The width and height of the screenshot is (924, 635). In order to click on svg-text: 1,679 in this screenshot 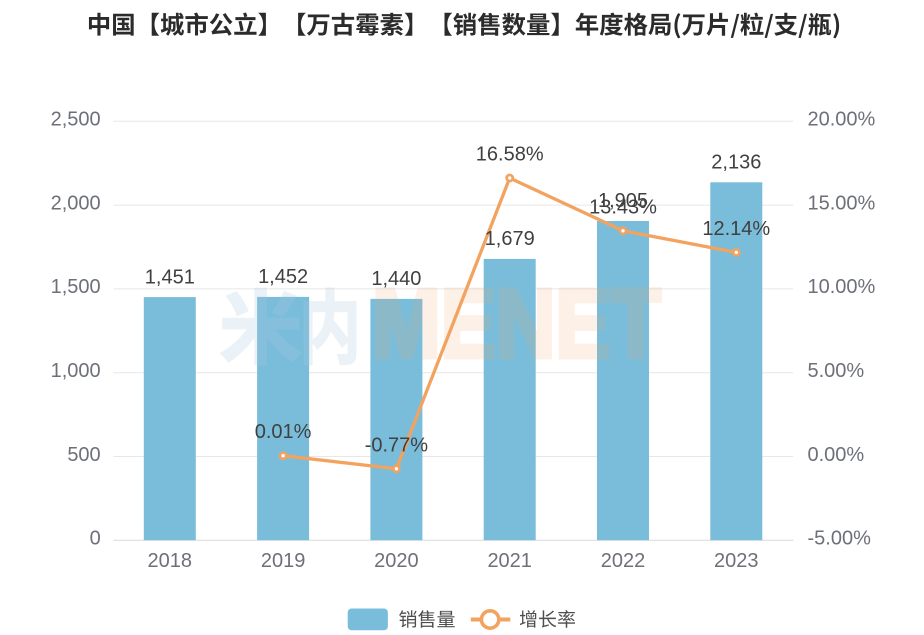, I will do `click(510, 239)`.